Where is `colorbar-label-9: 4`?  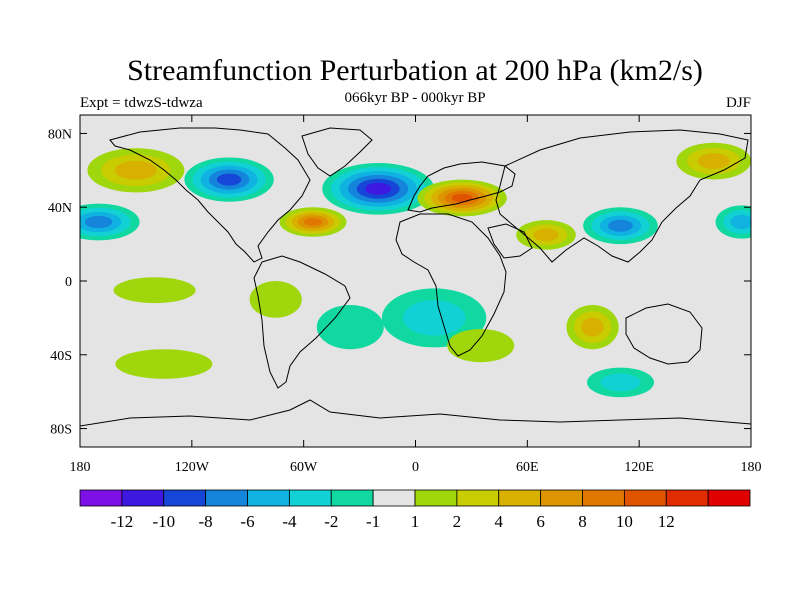
colorbar-label-9: 4 is located at coordinates (499, 521).